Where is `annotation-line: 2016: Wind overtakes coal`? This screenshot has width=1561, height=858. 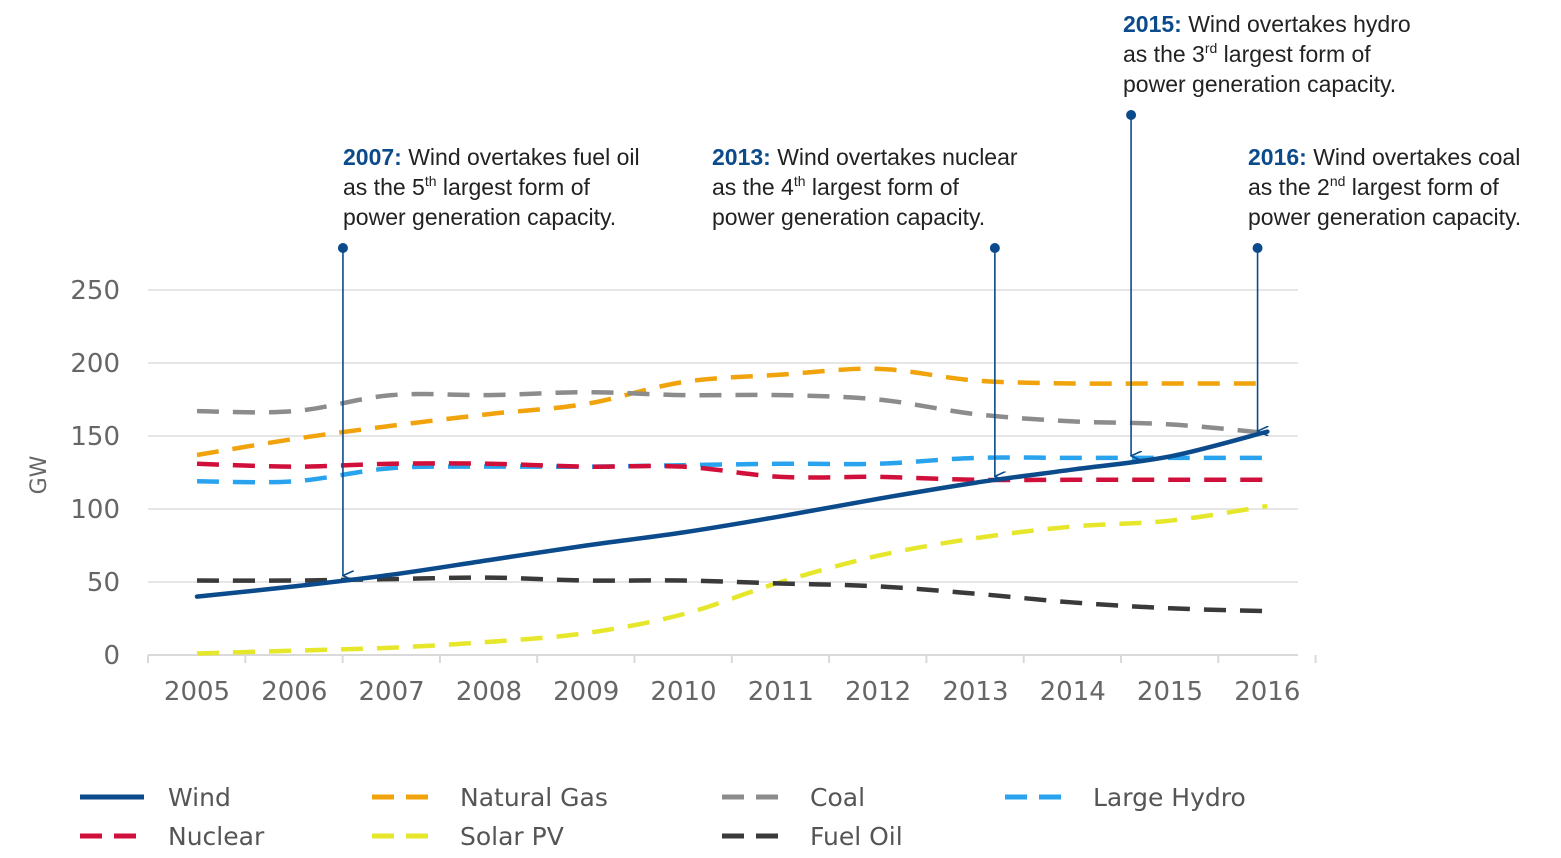
annotation-line: 2016: Wind overtakes coal is located at coordinates (1384, 157).